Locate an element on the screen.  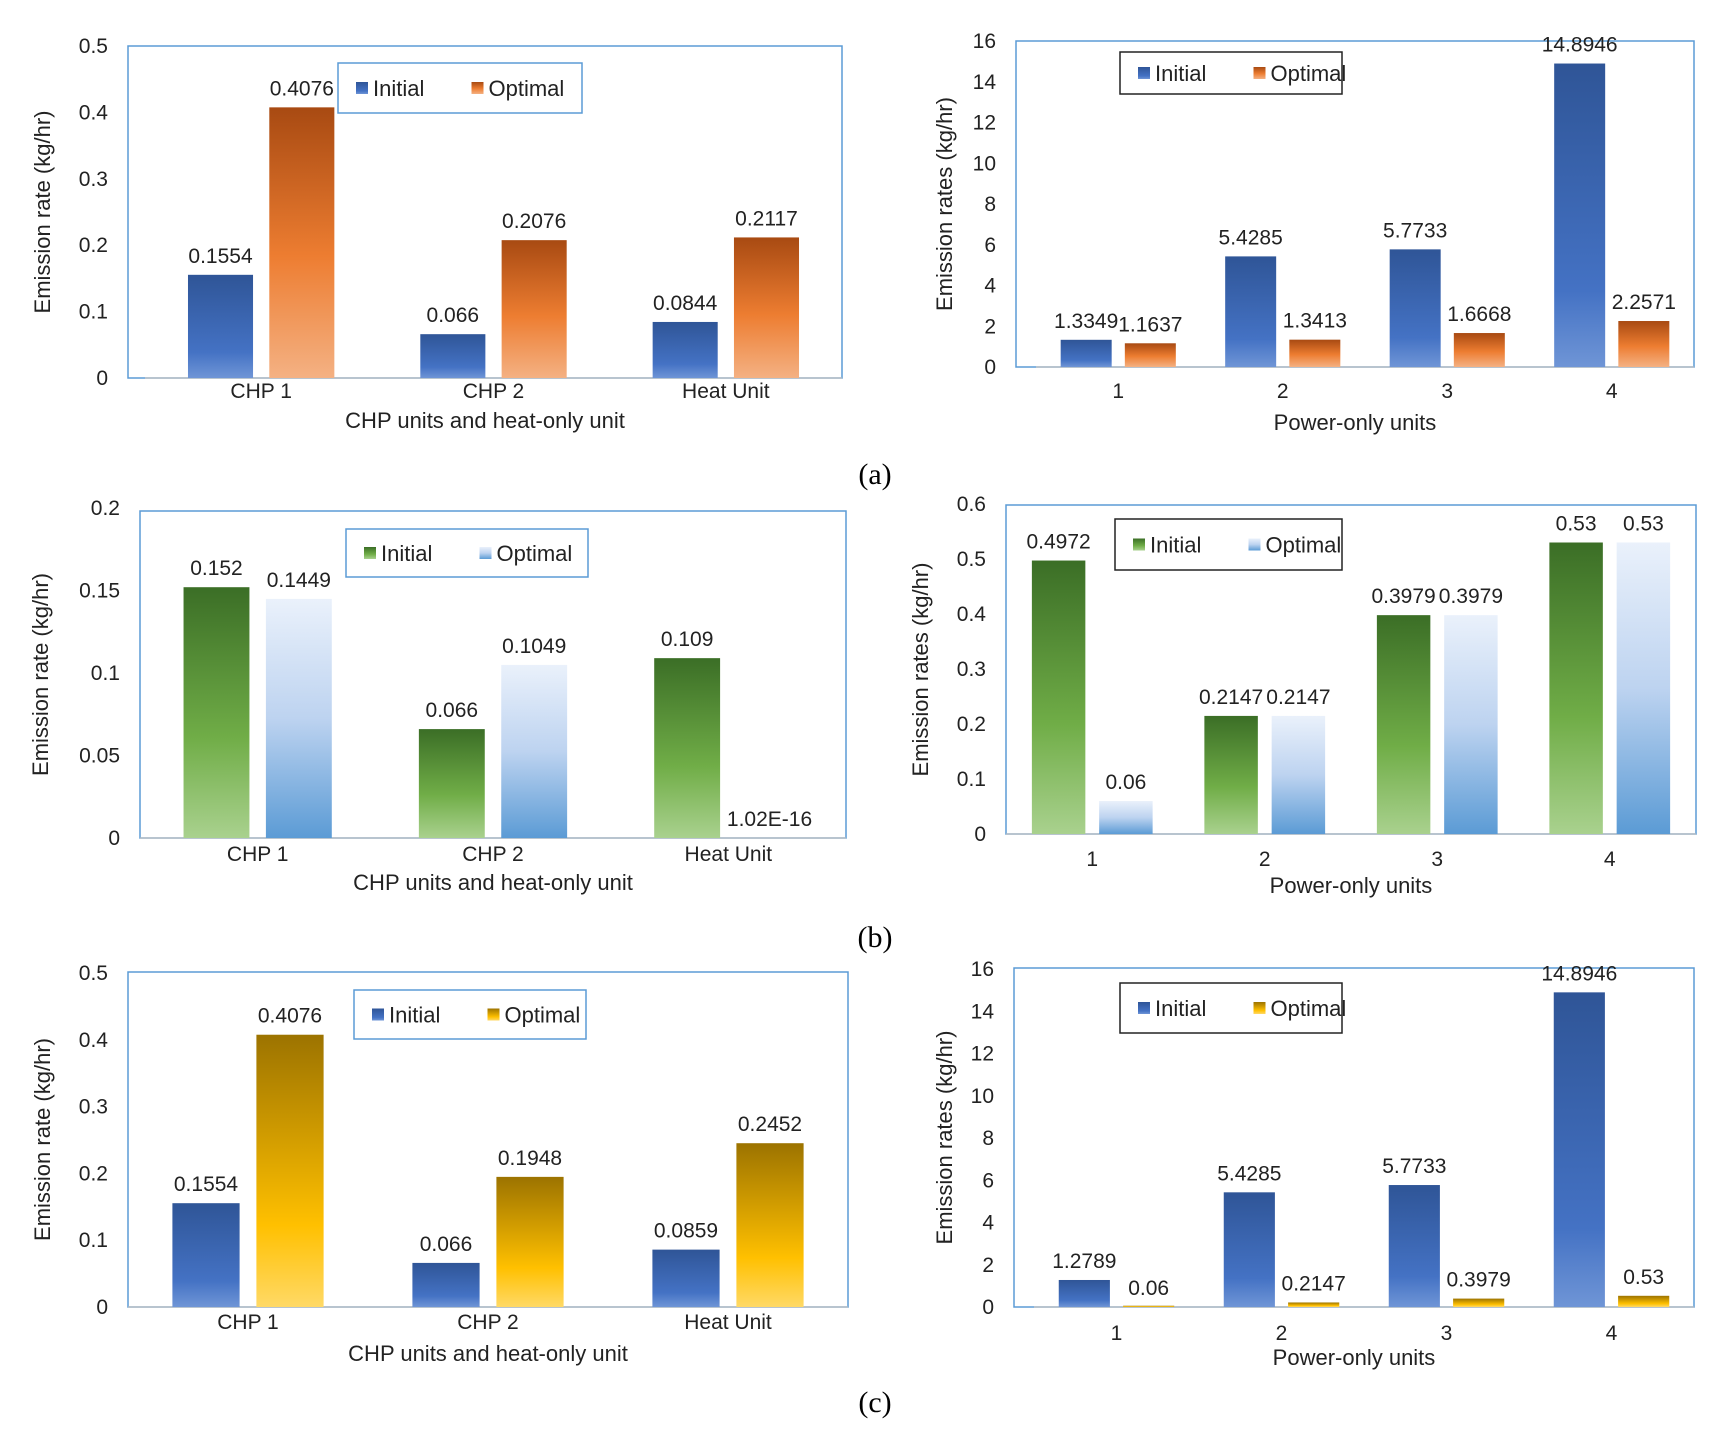
y-tick-label: 0.05 is located at coordinates (99, 756).